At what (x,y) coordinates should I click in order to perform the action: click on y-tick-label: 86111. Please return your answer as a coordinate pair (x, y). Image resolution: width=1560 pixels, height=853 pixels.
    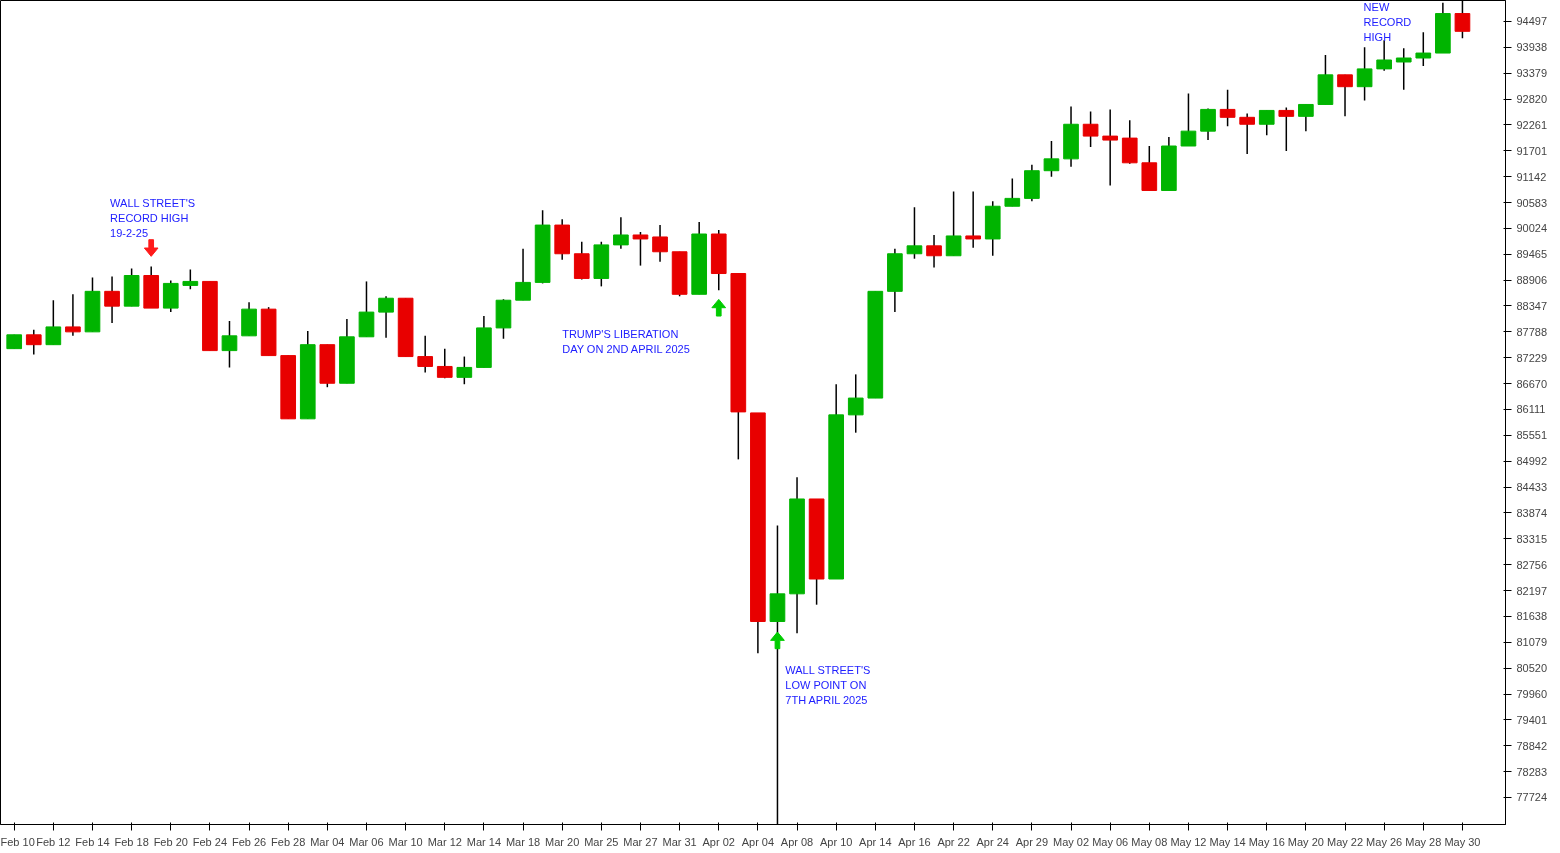
    Looking at the image, I should click on (1531, 409).